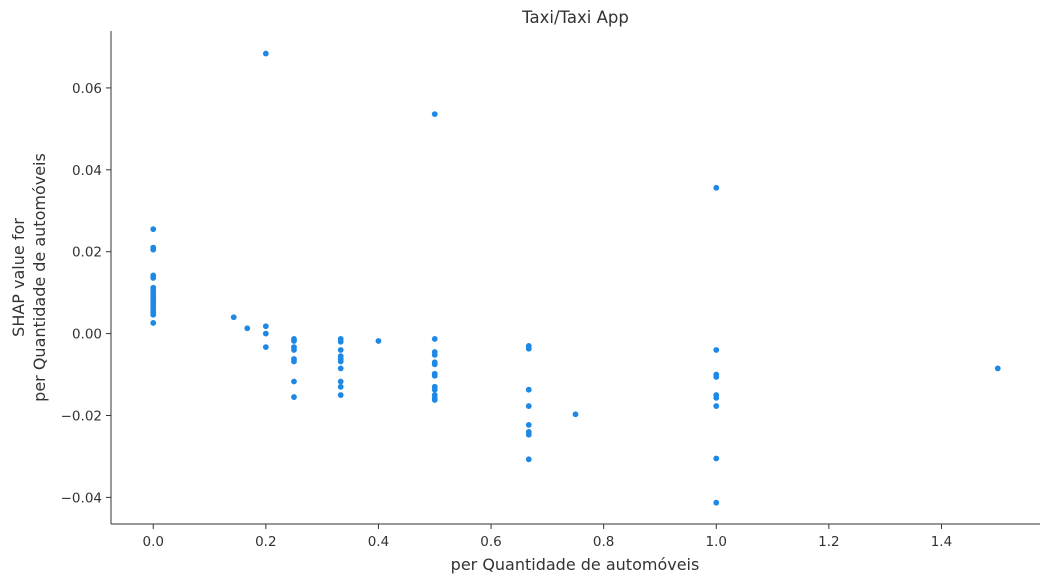  I want to click on y-axis-title-line-1: SHAP value for, so click(18, 277).